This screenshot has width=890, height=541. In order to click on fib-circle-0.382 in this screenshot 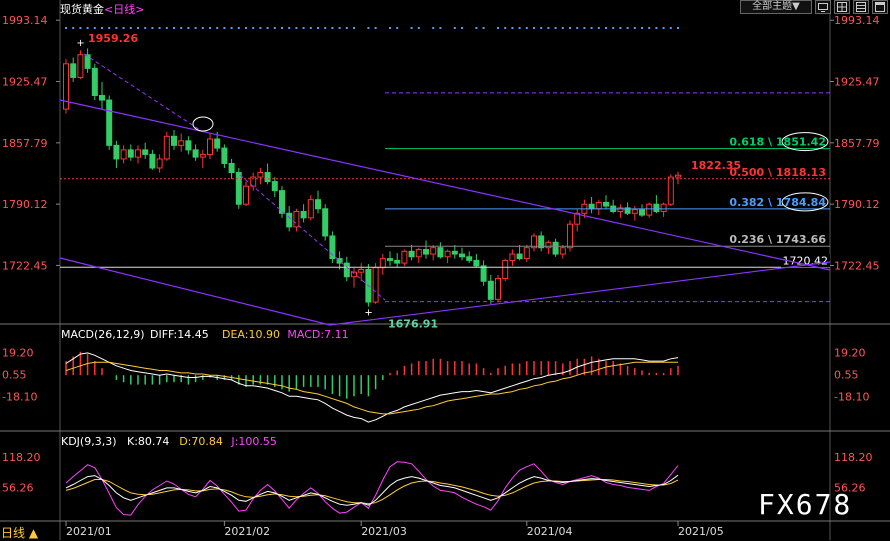, I will do `click(805, 202)`.